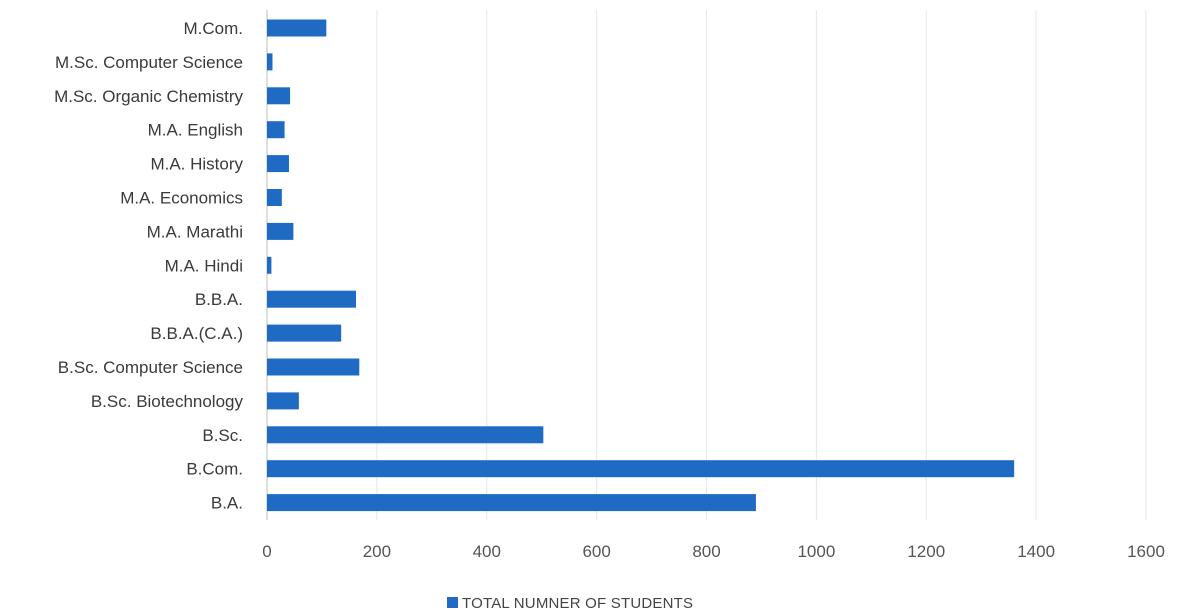  I want to click on category-label: B.B.A., so click(219, 299).